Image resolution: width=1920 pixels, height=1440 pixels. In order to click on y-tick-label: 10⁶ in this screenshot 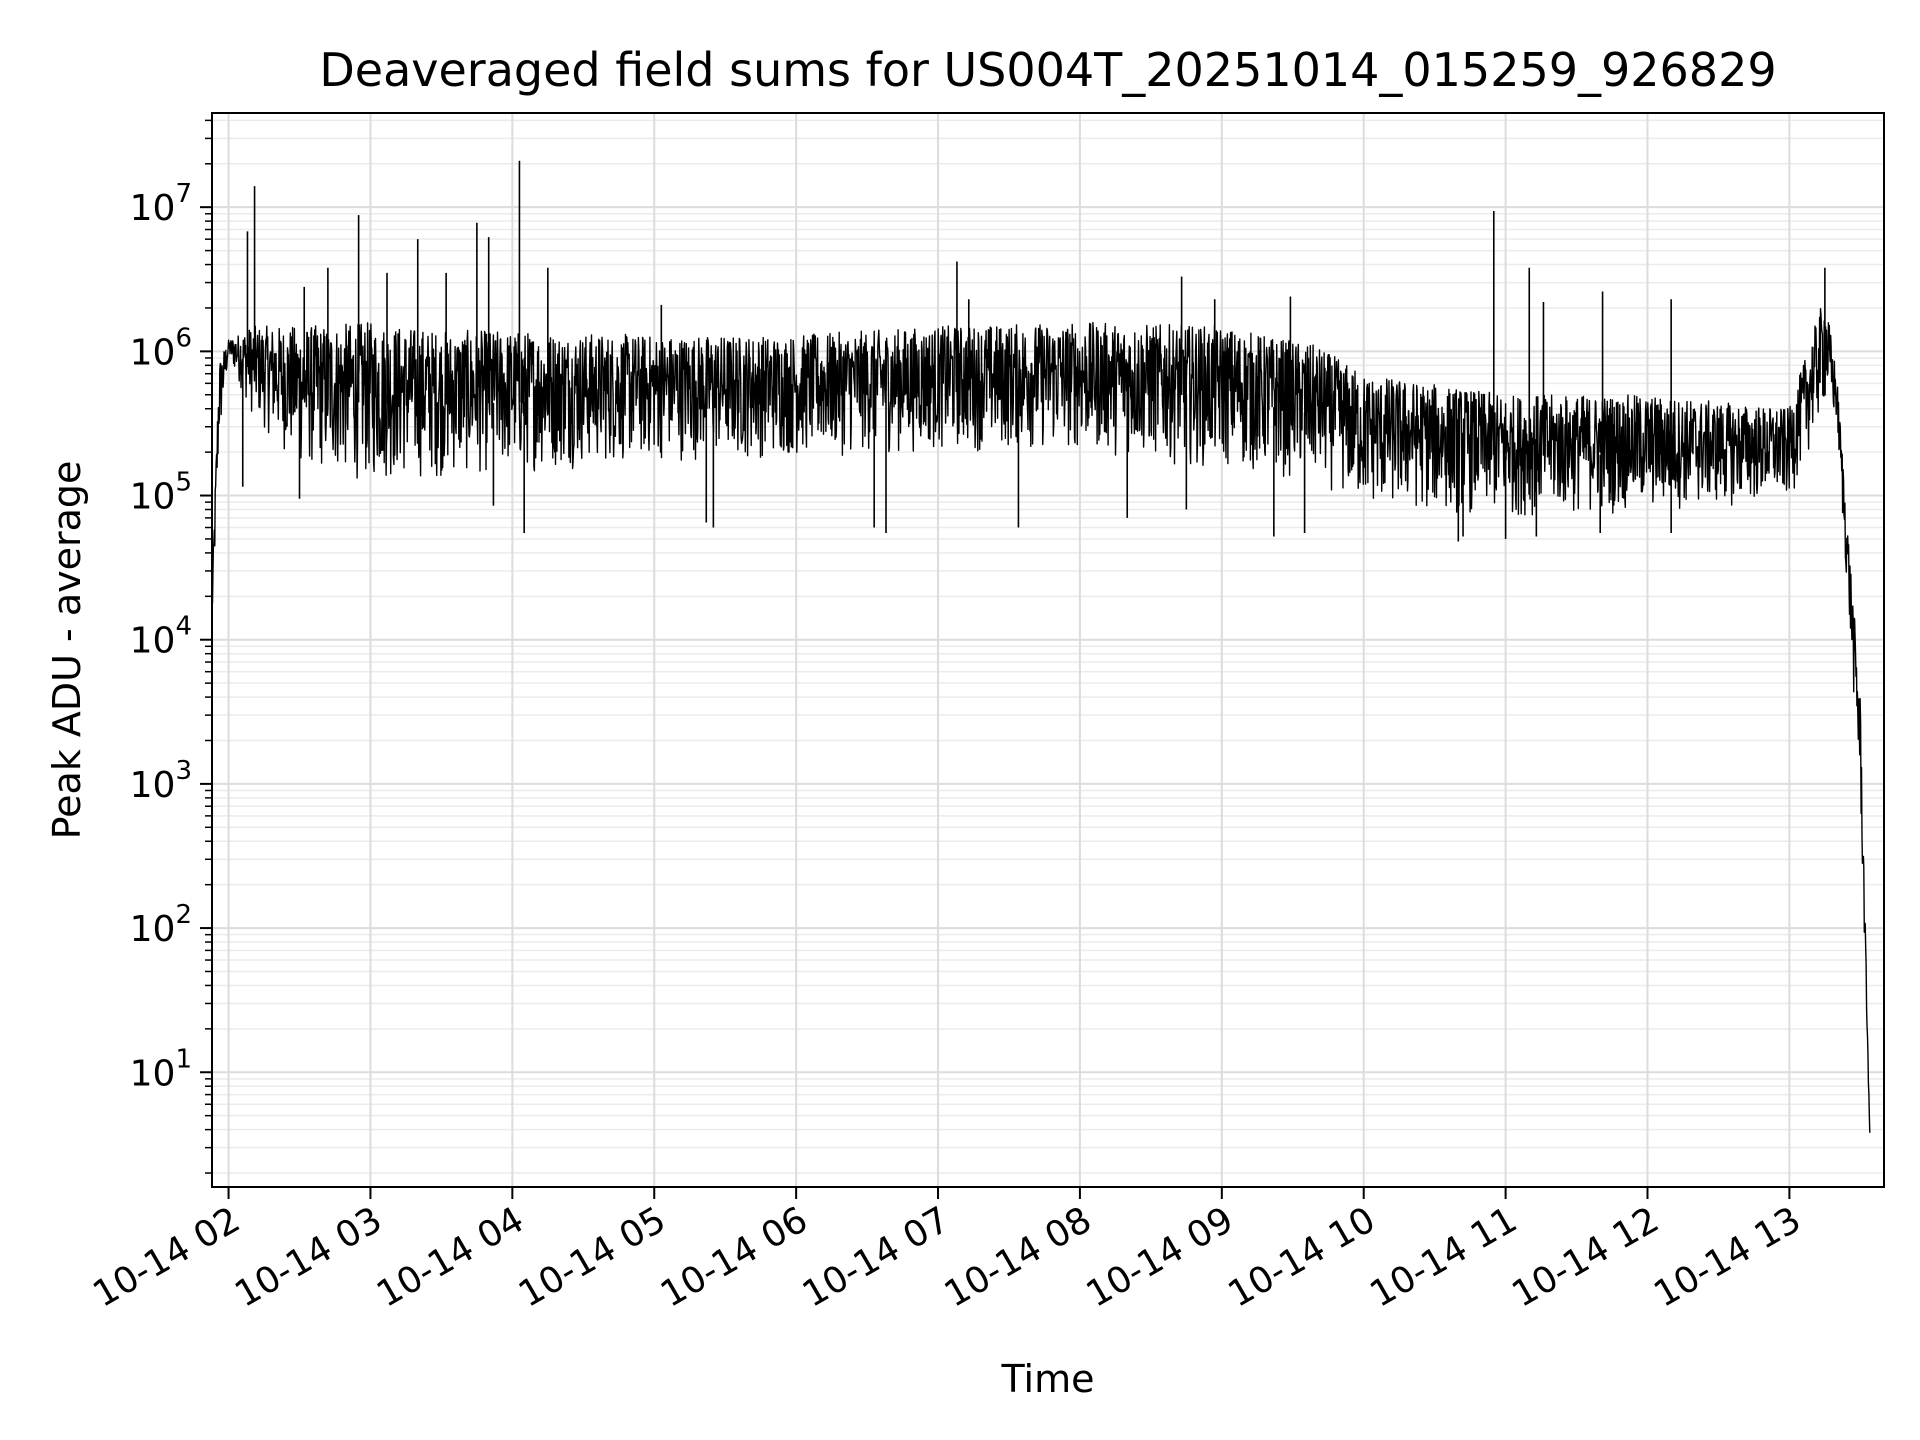, I will do `click(161, 348)`.